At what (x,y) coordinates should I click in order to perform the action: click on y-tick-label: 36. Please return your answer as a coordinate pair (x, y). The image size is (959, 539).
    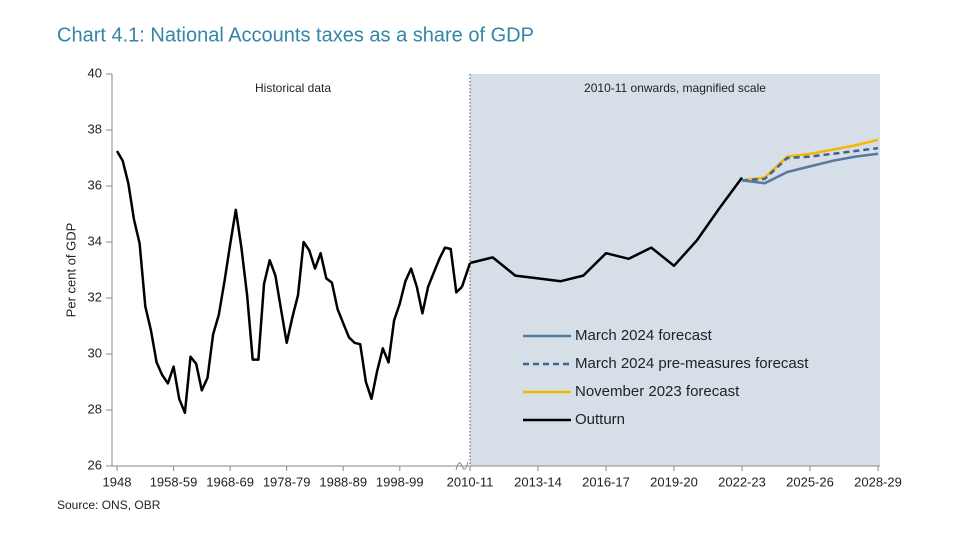
    Looking at the image, I should click on (95, 184).